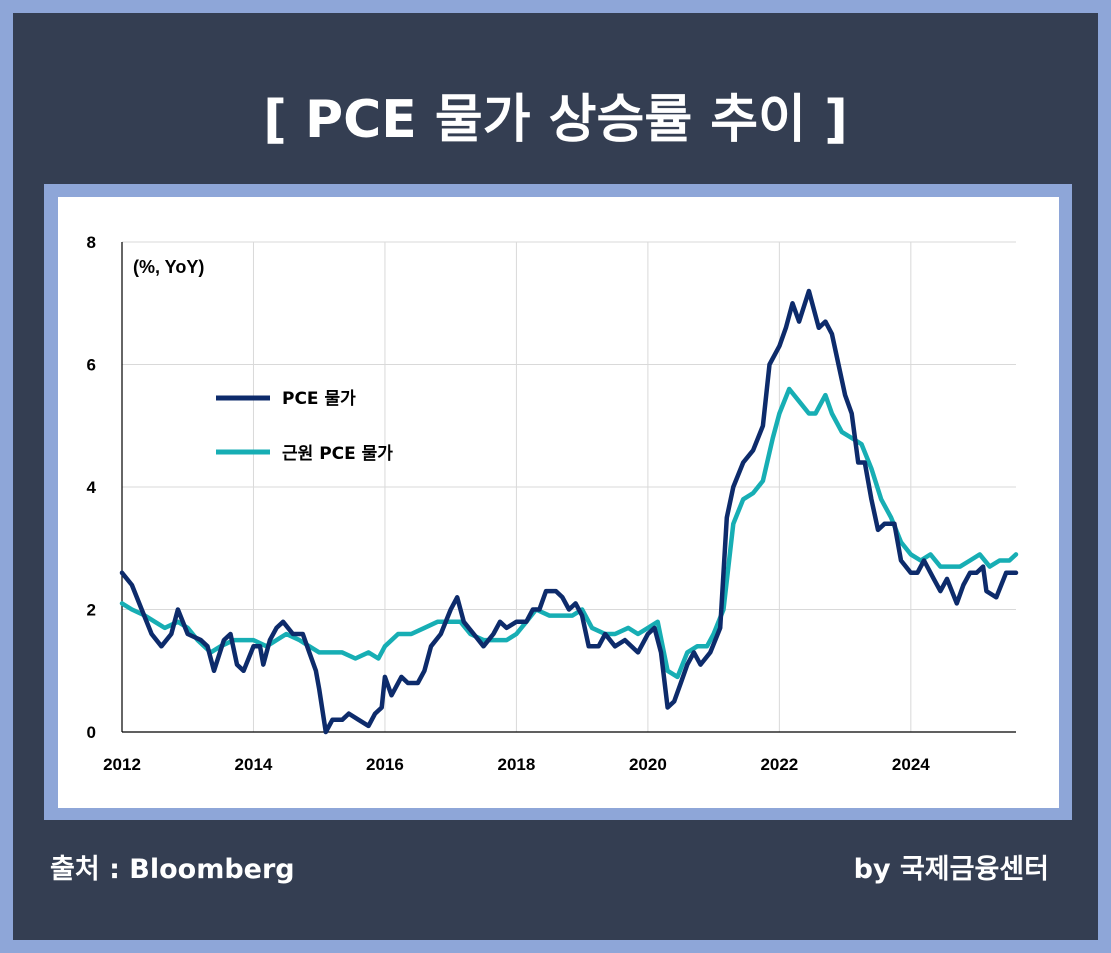  Describe the element at coordinates (911, 764) in the screenshot. I see `x-tick-label: 2024` at that location.